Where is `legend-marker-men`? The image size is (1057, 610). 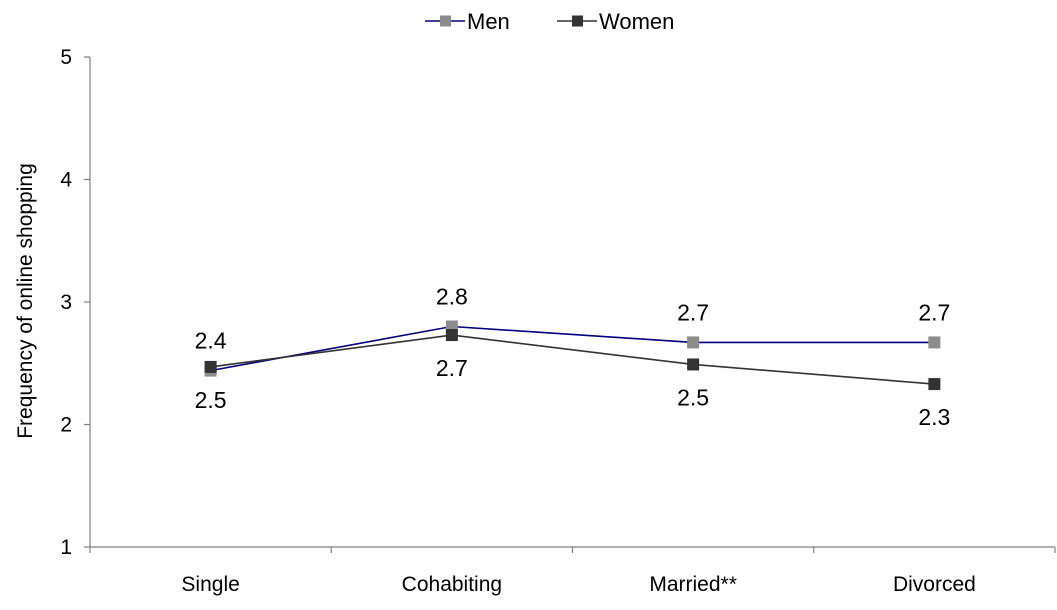 legend-marker-men is located at coordinates (445, 21).